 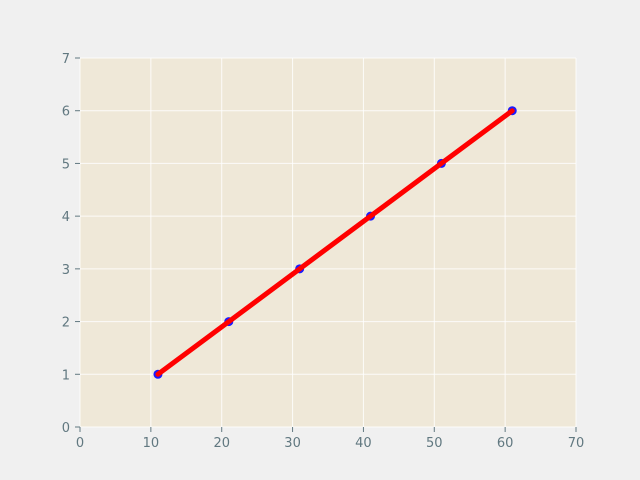 I want to click on x-tick-label: 50, so click(x=434, y=443).